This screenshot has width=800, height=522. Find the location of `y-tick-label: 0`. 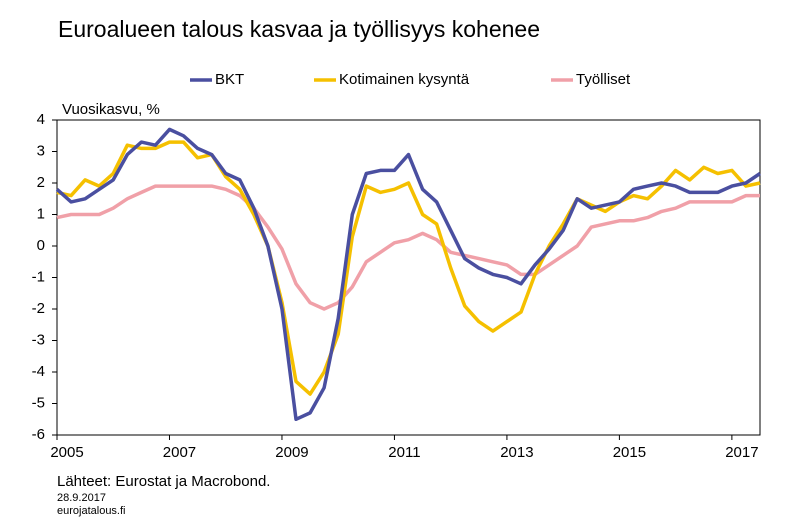

y-tick-label: 0 is located at coordinates (41, 245).